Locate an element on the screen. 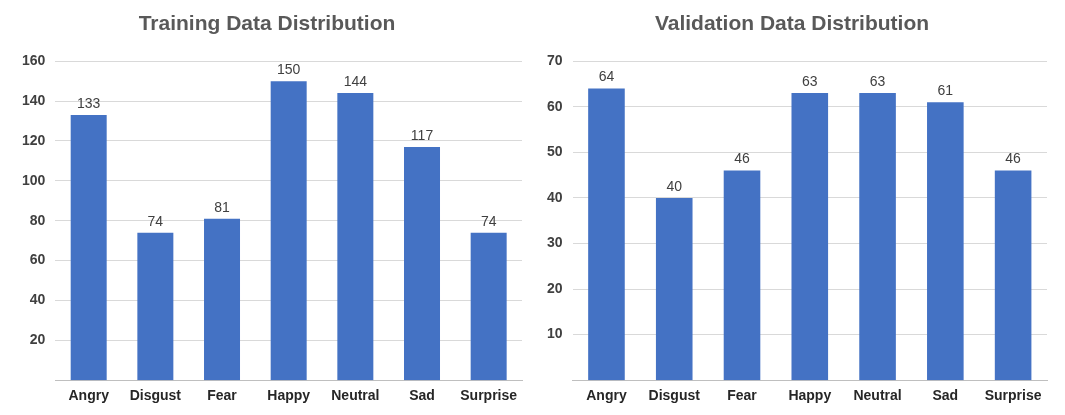 Image resolution: width=1065 pixels, height=415 pixels. y-tick-label: 30 is located at coordinates (554, 242).